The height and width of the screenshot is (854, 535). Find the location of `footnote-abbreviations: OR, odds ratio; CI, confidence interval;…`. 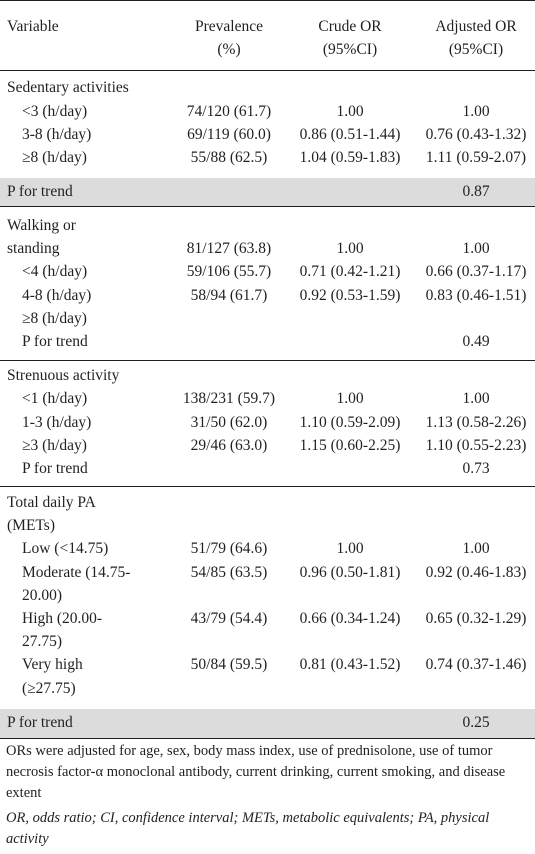

footnote-abbreviations: OR, odds ratio; CI, confidence interval;… is located at coordinates (248, 828).